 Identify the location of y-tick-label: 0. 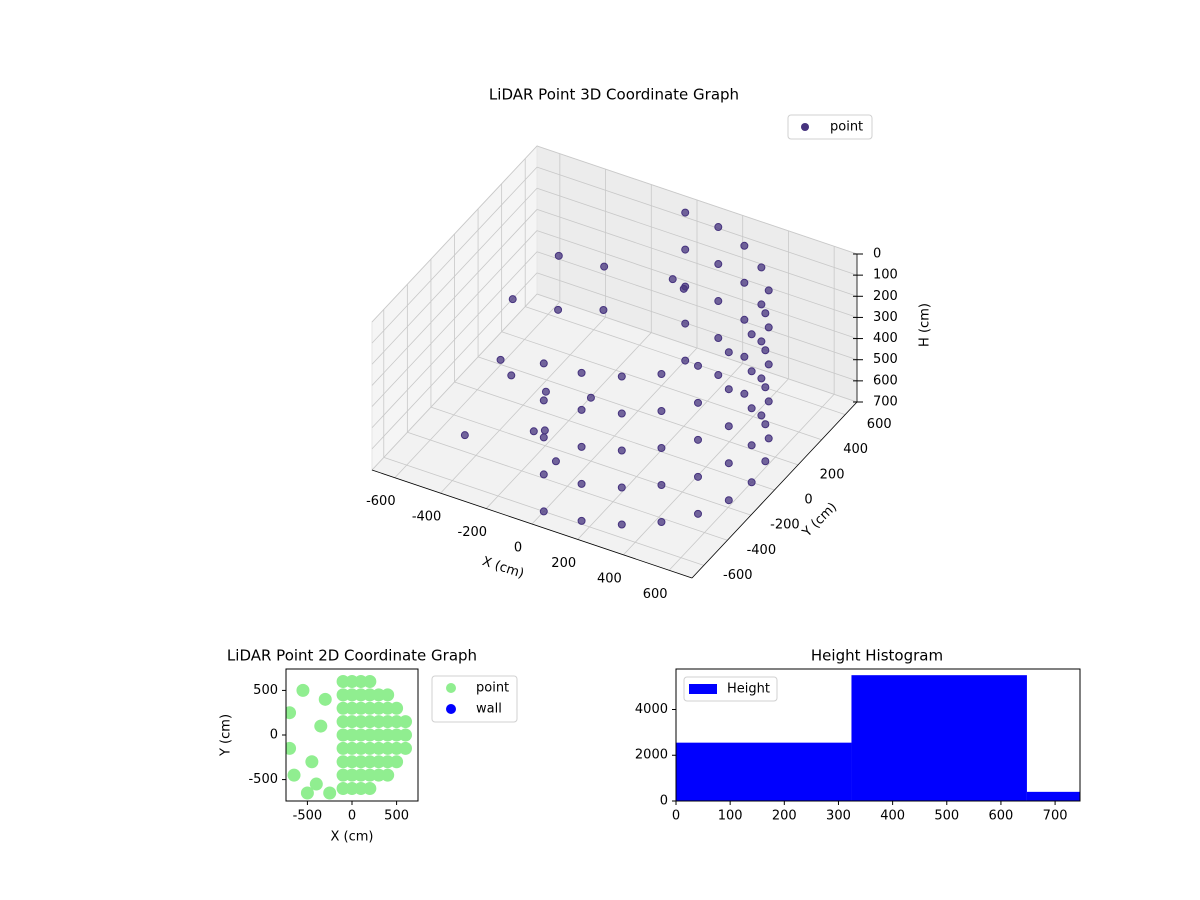
(808, 500).